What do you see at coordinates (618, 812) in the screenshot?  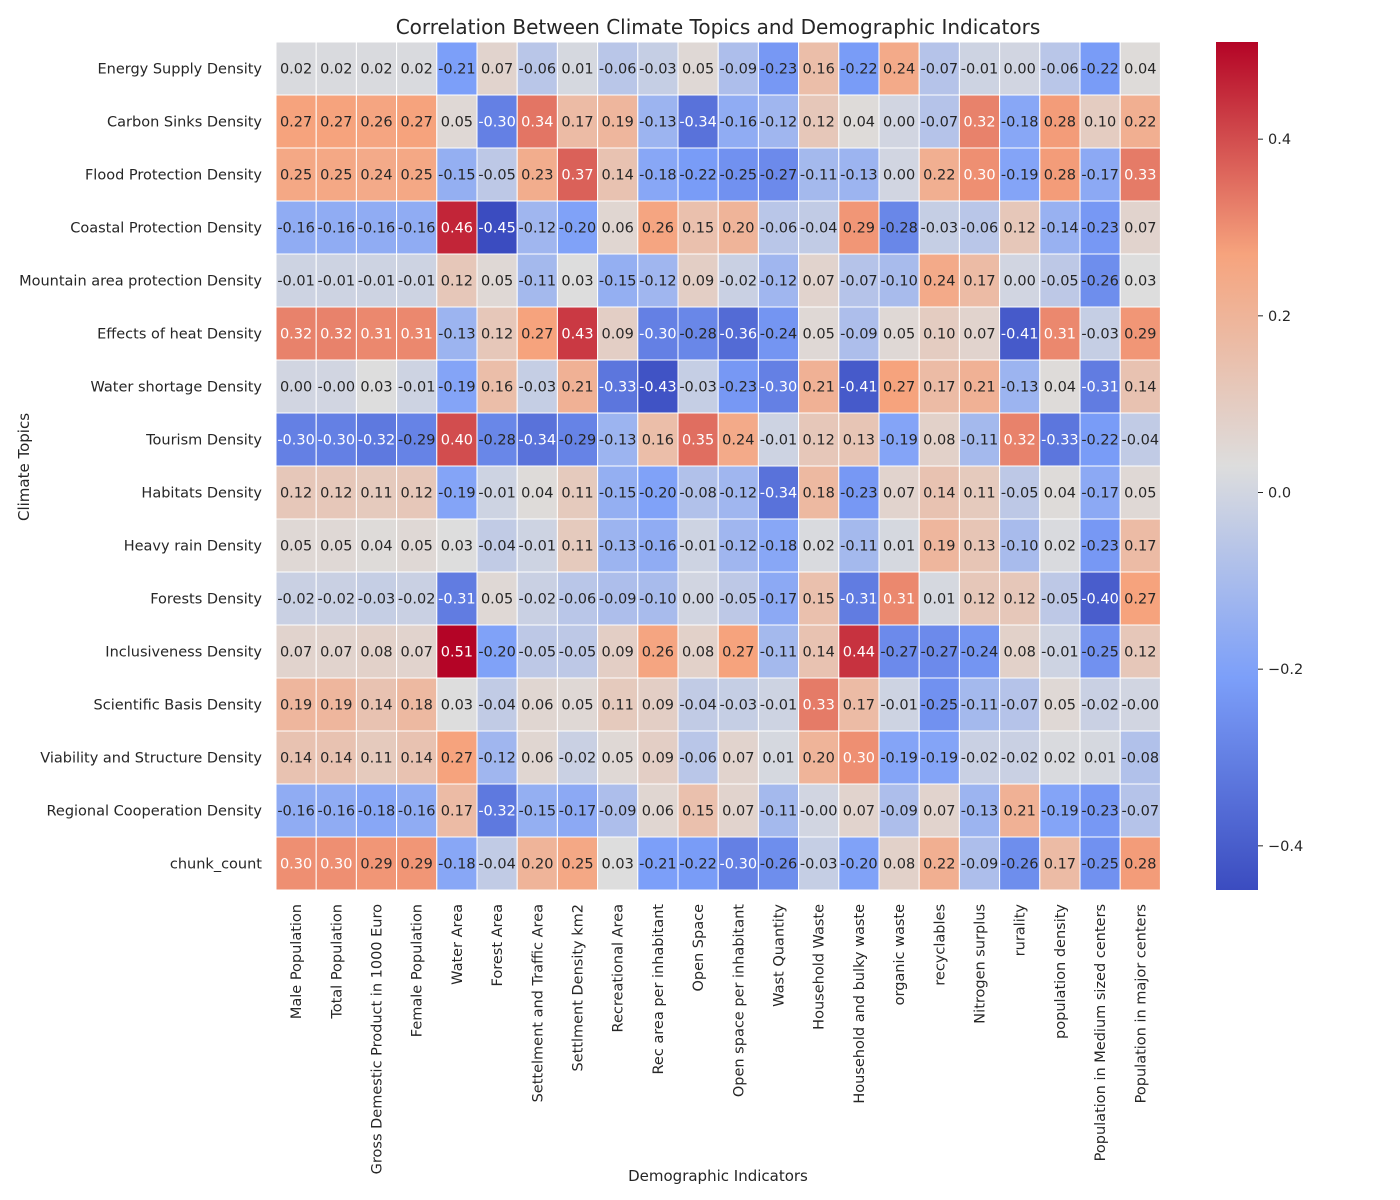 I see `cell-value-label: -0.09` at bounding box center [618, 812].